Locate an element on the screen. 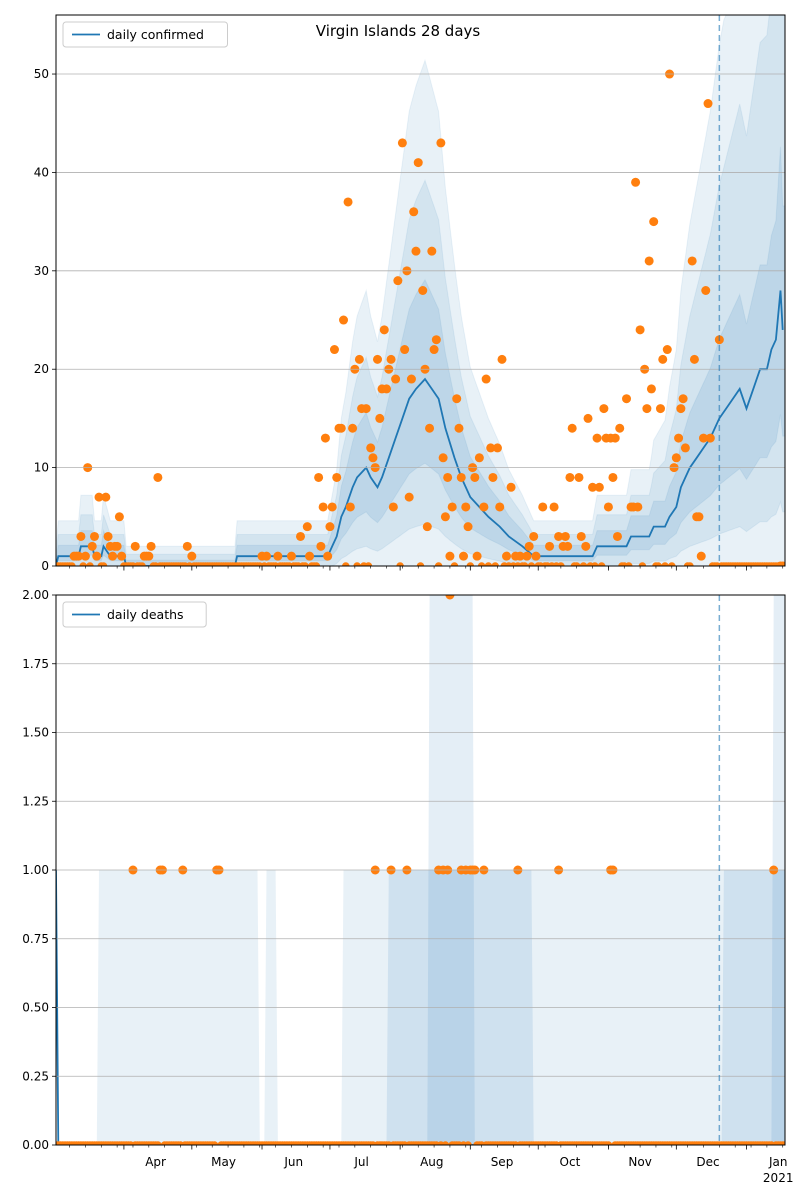  y-tick-label-4: 1.00 is located at coordinates (35, 870).